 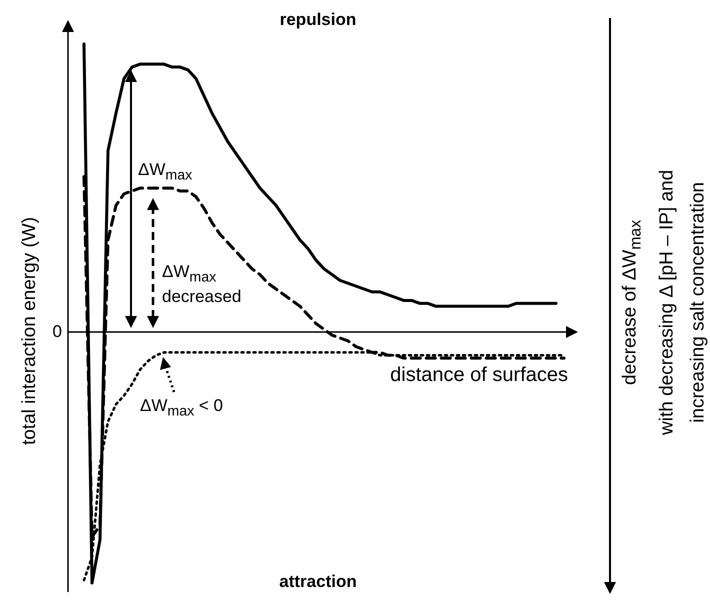 What do you see at coordinates (182, 409) in the screenshot?
I see `annotation: ΔW$_{max}$ < 0` at bounding box center [182, 409].